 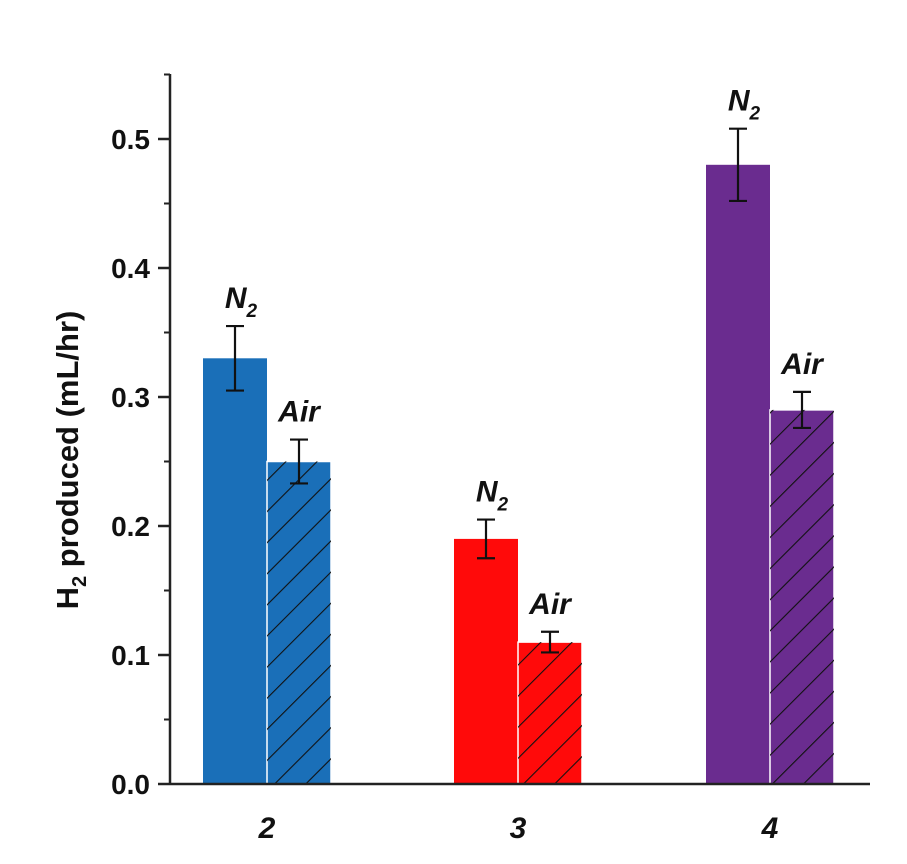 I want to click on x-category-label-3: 3, so click(x=518, y=828).